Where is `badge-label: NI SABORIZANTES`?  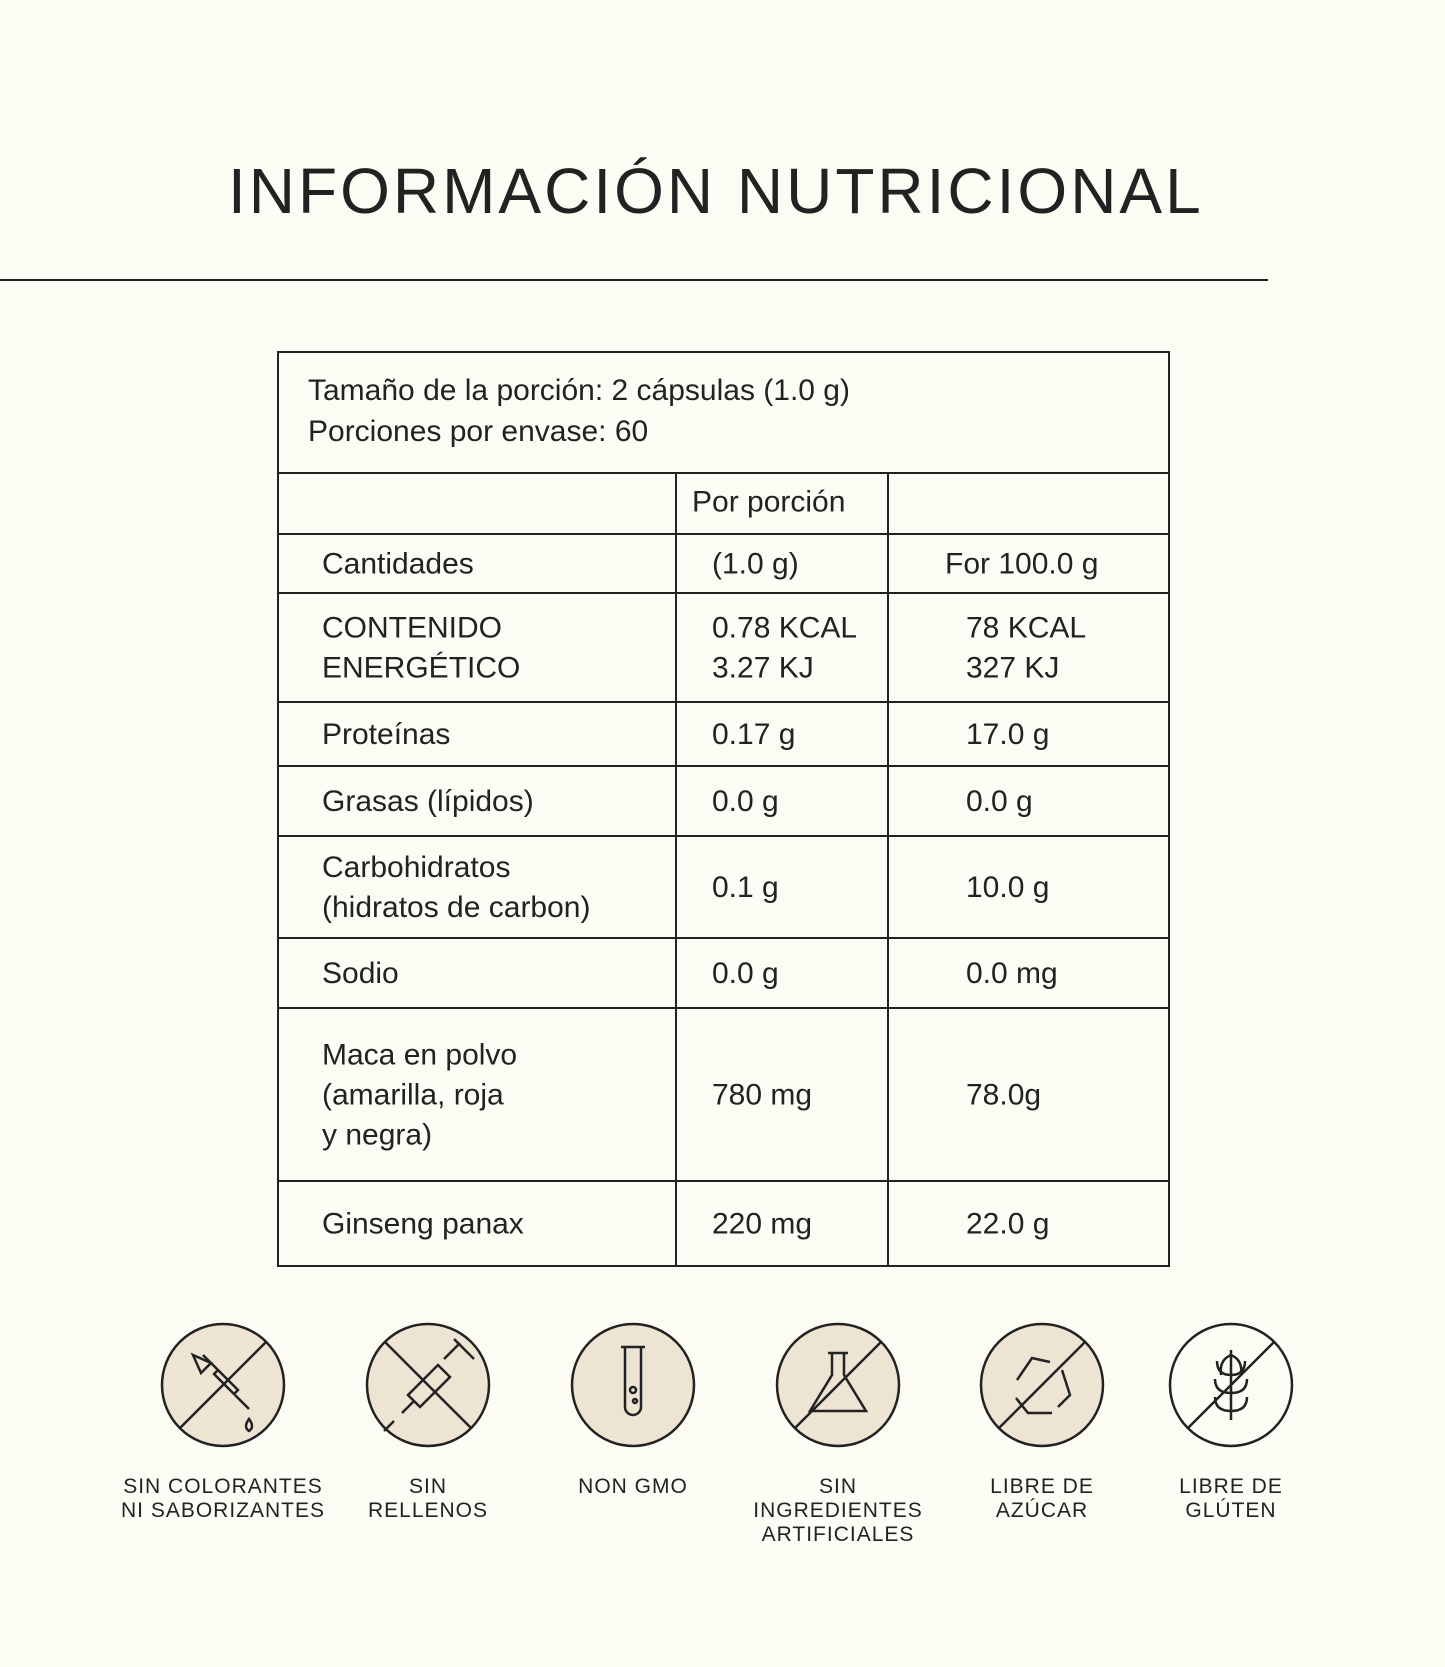 badge-label: NI SABORIZANTES is located at coordinates (223, 1510).